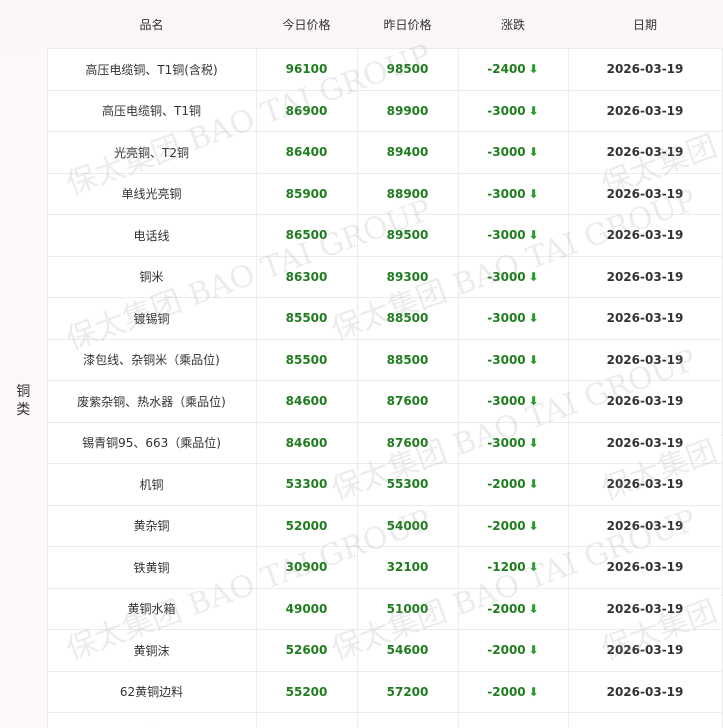  I want to click on table-row: 铜米 86300 89300 -3000 ⬇ 2026-03-19, so click(361, 276).